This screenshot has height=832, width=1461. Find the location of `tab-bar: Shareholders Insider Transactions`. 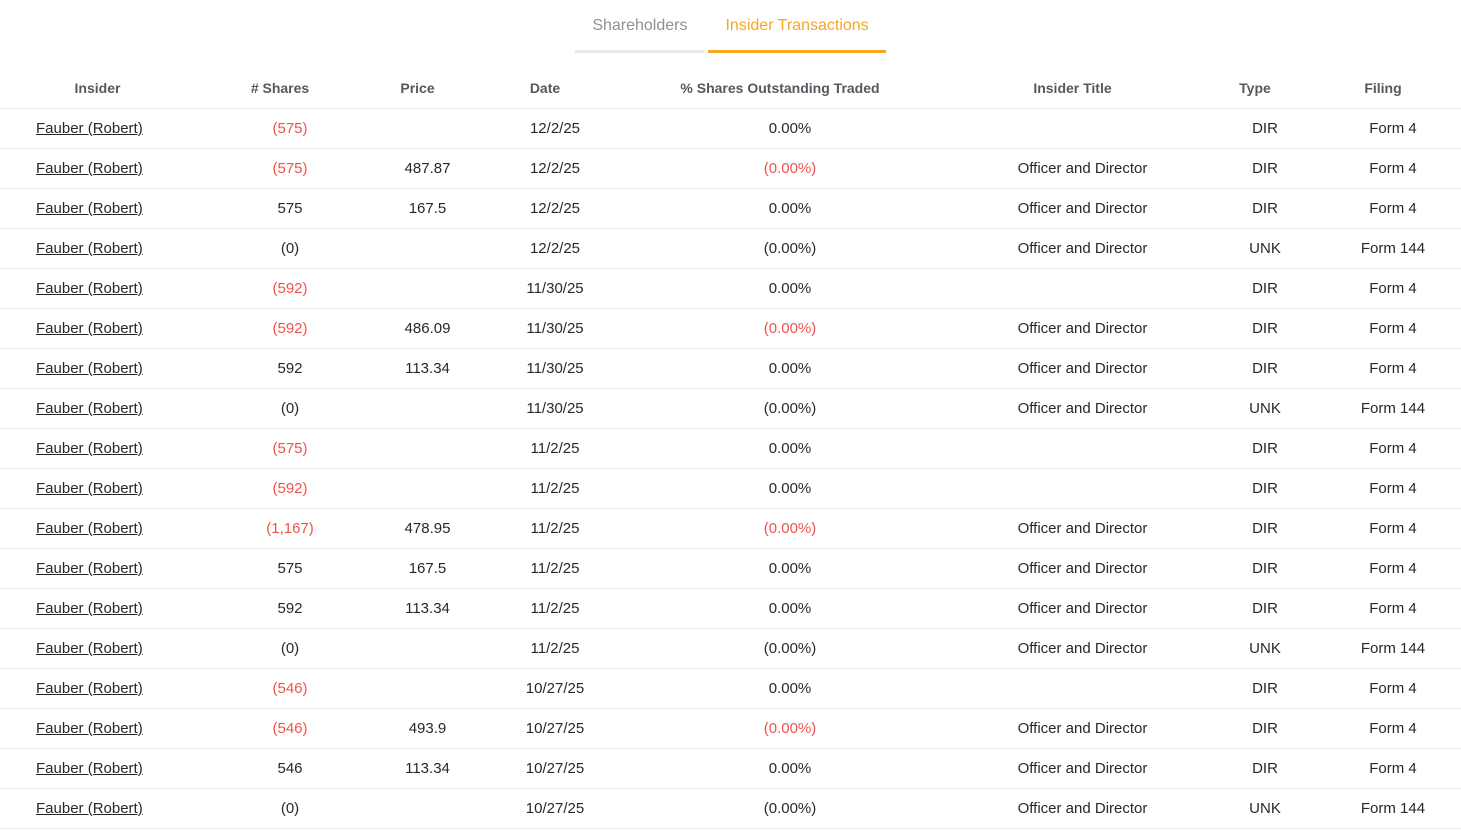

tab-bar: Shareholders Insider Transactions is located at coordinates (730, 26).